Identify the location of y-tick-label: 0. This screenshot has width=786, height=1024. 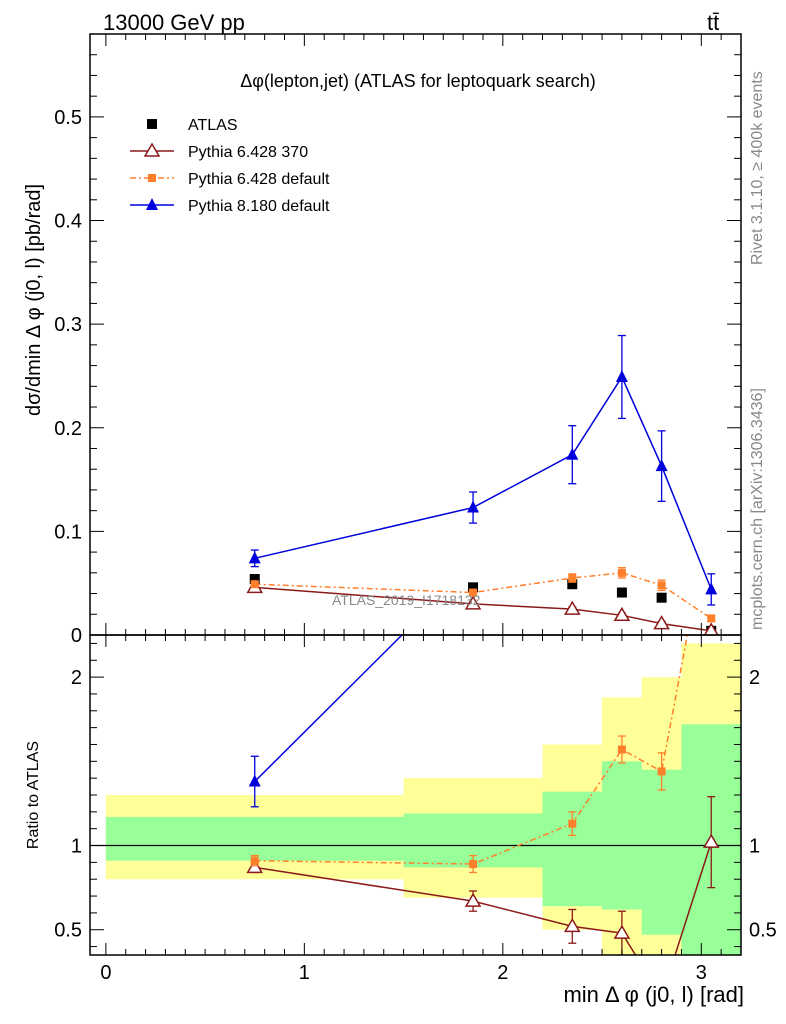
(76, 636).